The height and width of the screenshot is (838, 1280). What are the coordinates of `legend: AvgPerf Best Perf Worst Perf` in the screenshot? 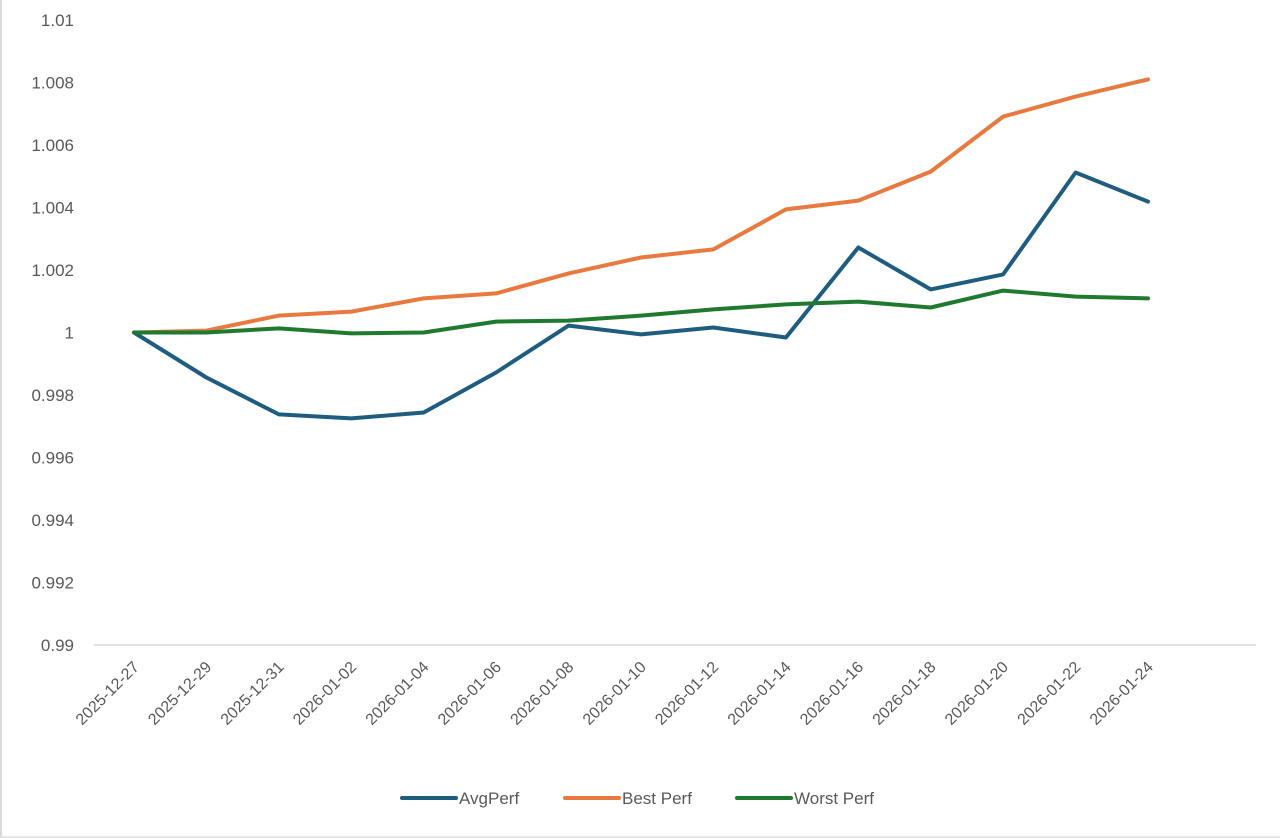 It's located at (637, 798).